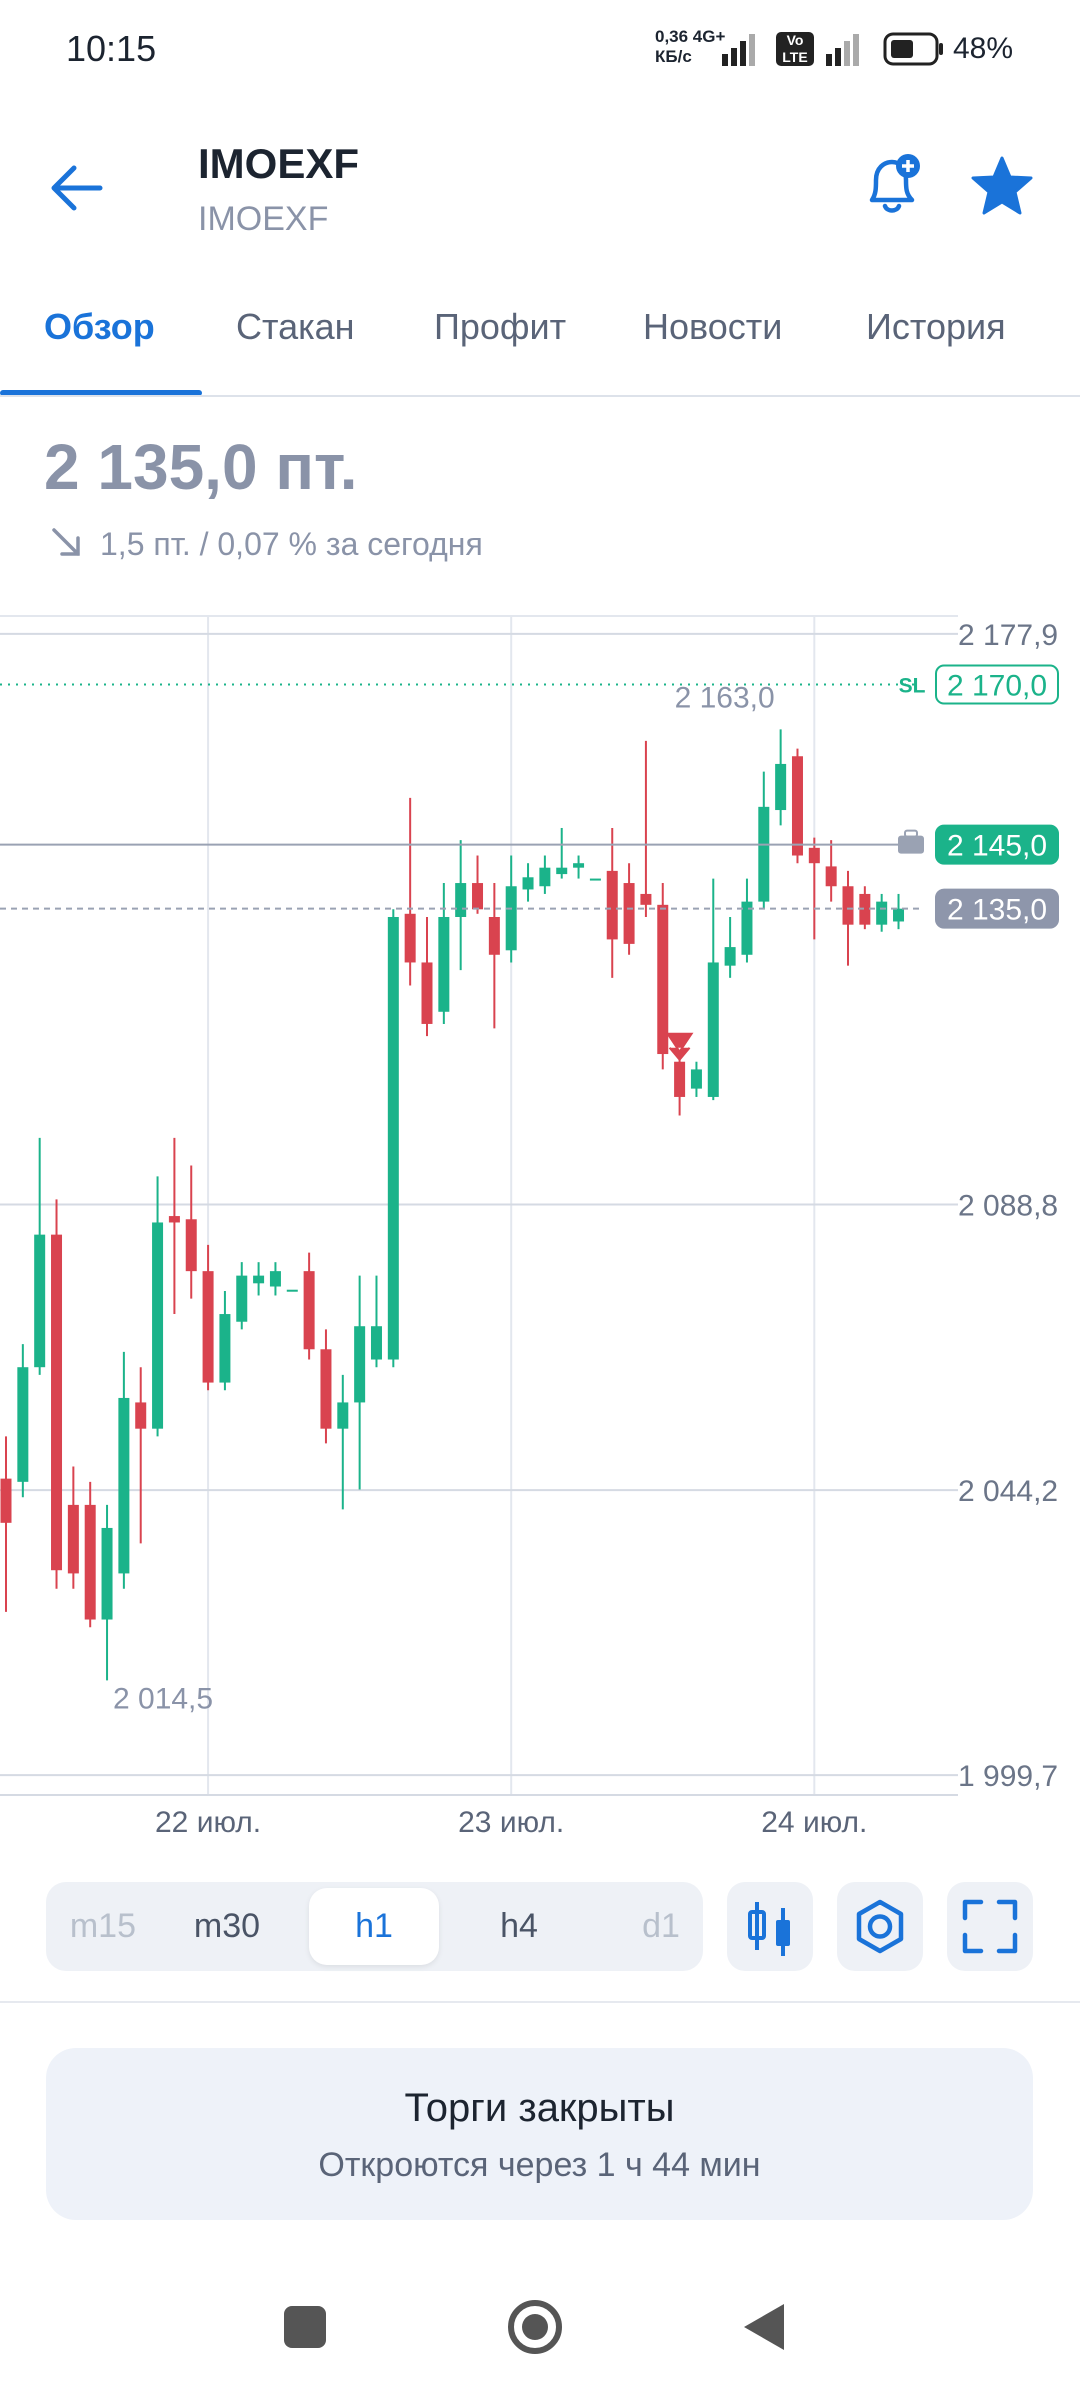 This screenshot has width=1080, height=2400. Describe the element at coordinates (1008, 1776) in the screenshot. I see `y-tick-label: 1 999,7` at that location.